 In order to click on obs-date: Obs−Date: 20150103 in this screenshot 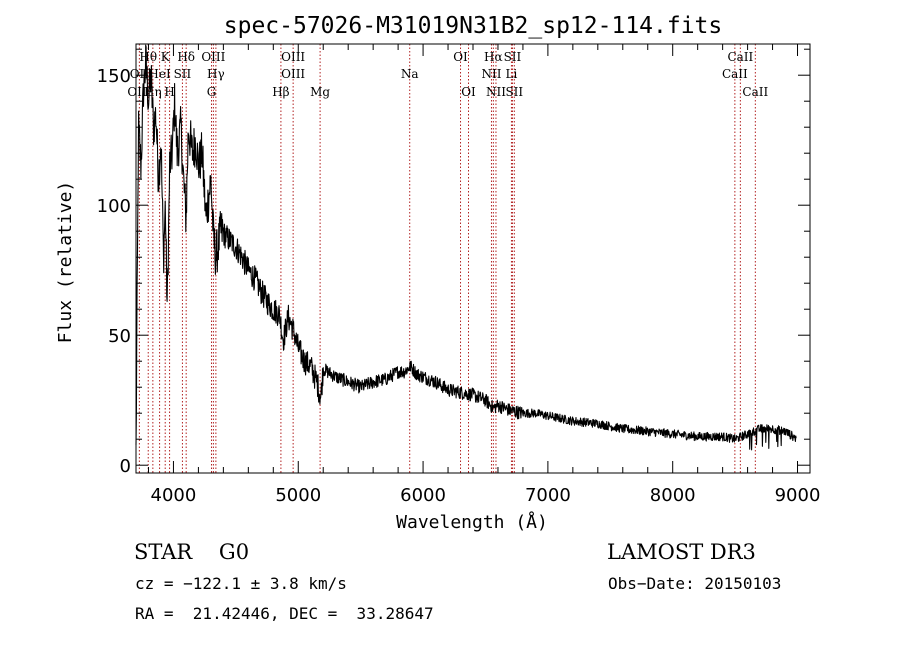, I will do `click(695, 583)`.